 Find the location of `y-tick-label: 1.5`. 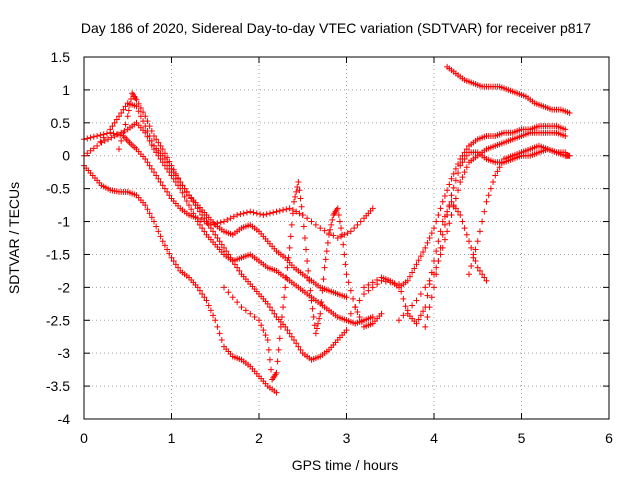

y-tick-label: 1.5 is located at coordinates (61, 57).